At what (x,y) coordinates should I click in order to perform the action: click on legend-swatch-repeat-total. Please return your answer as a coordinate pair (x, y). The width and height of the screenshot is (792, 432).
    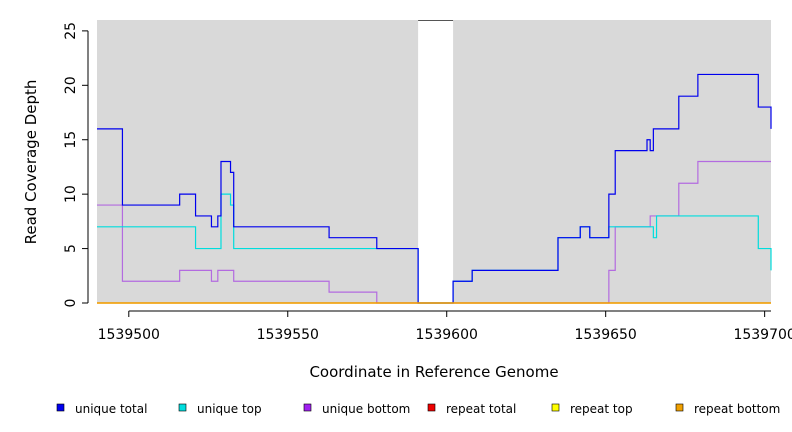
    Looking at the image, I should click on (431, 407).